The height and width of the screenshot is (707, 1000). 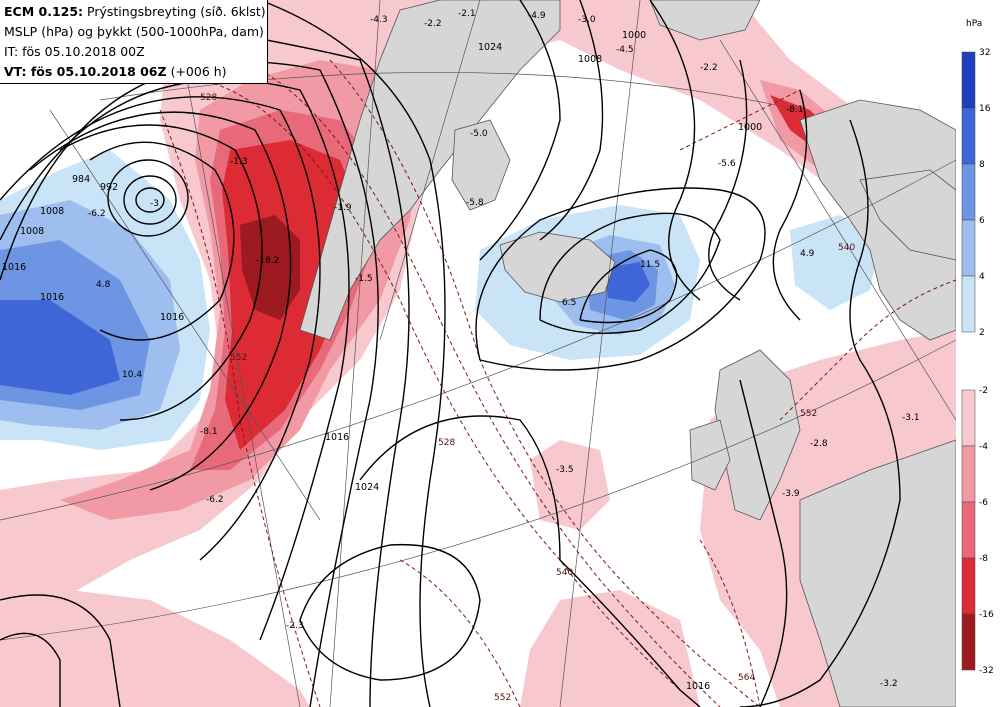 What do you see at coordinates (625, 50) in the screenshot?
I see `isallobar-label: -4.5` at bounding box center [625, 50].